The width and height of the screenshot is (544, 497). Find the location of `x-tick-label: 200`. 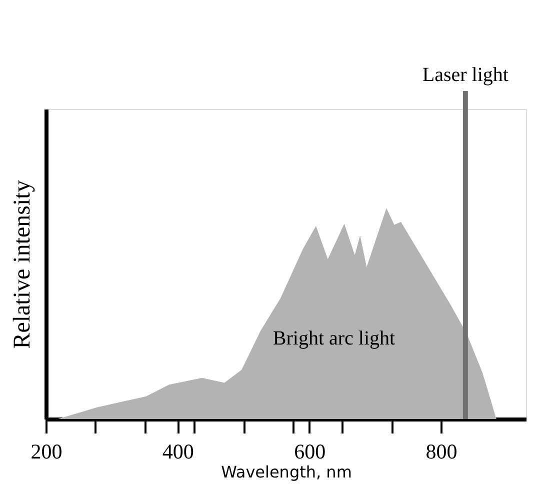

x-tick-label: 200 is located at coordinates (46, 452).